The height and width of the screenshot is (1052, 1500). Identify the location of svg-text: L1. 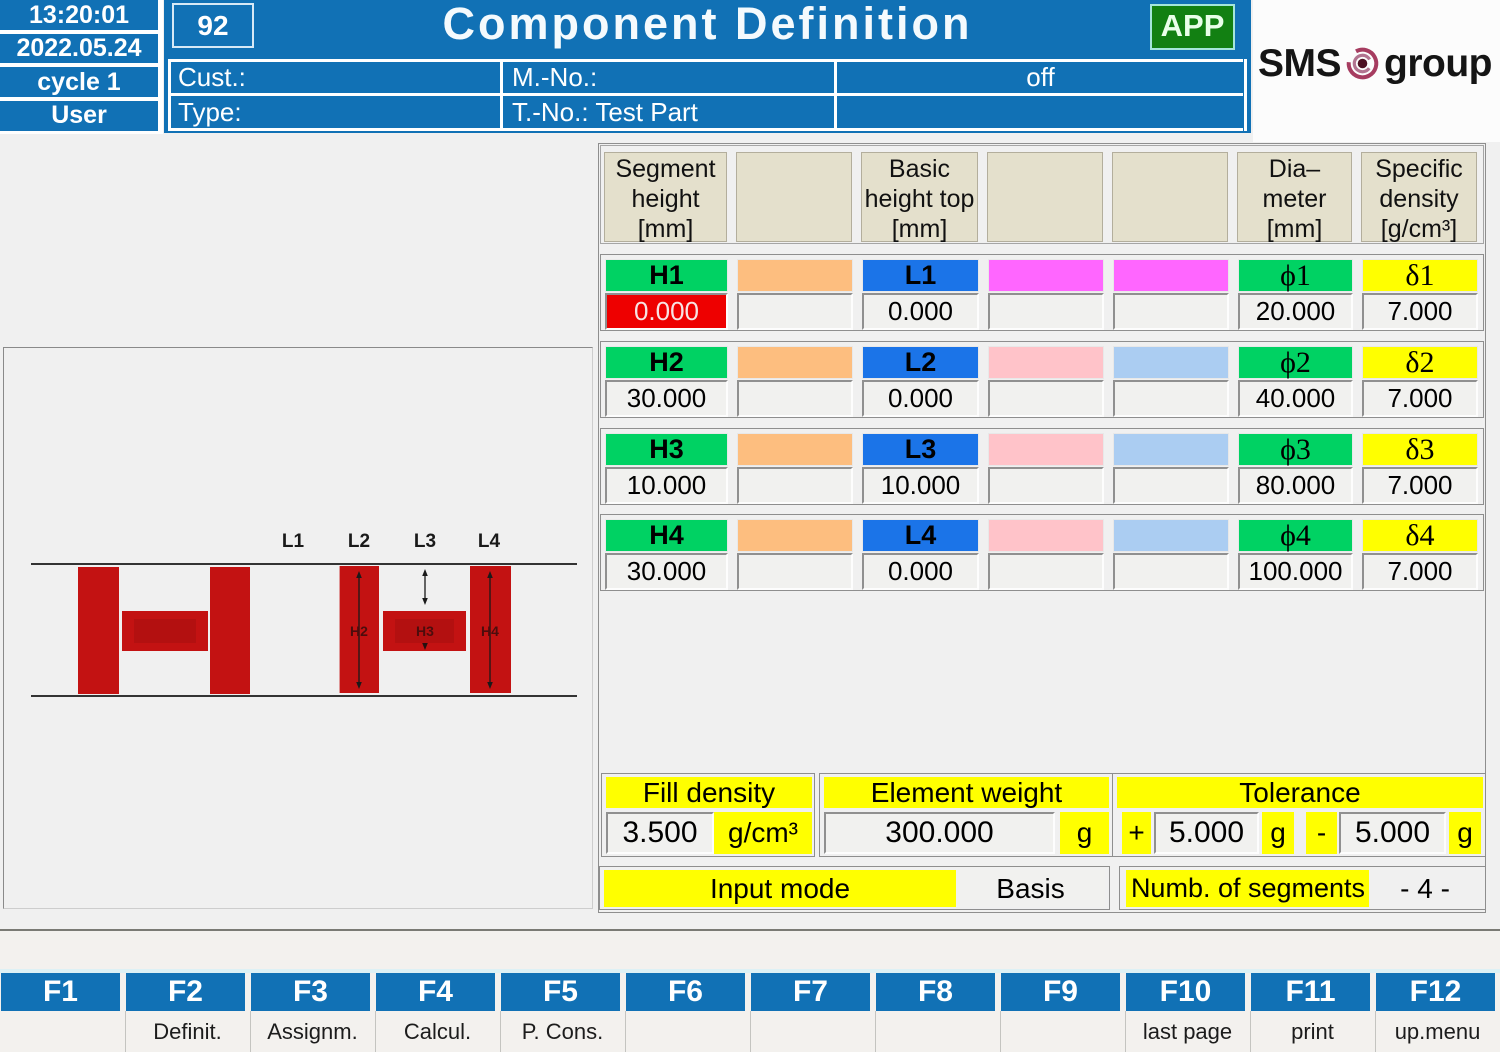
(293, 541).